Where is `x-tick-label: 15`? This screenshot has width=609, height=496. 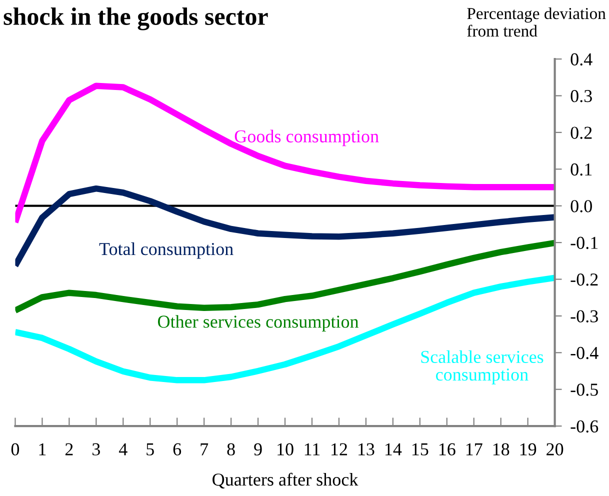 x-tick-label: 15 is located at coordinates (420, 449).